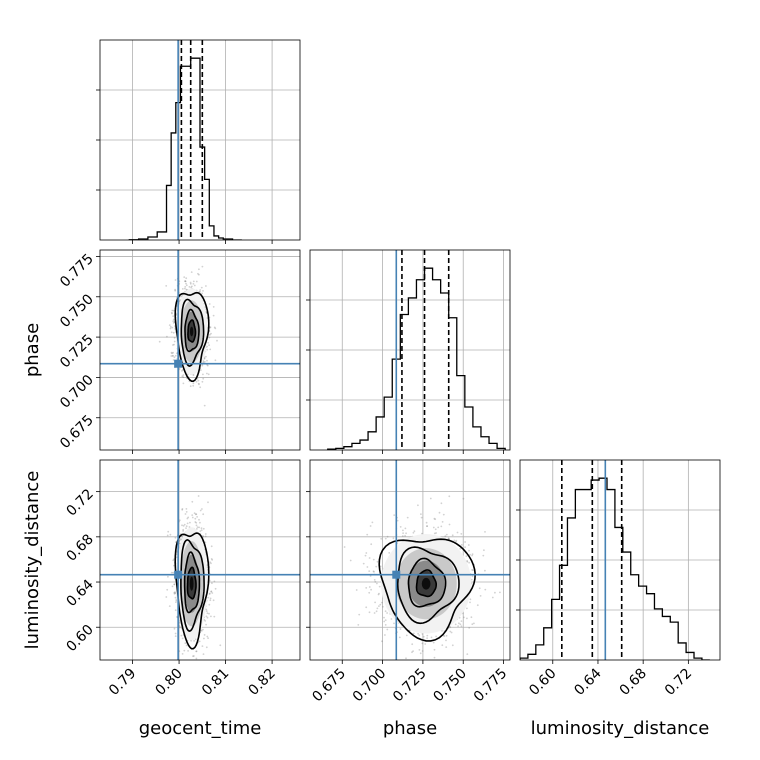 This screenshot has width=760, height=760. What do you see at coordinates (178, 574) in the screenshot?
I see `truth-marker` at bounding box center [178, 574].